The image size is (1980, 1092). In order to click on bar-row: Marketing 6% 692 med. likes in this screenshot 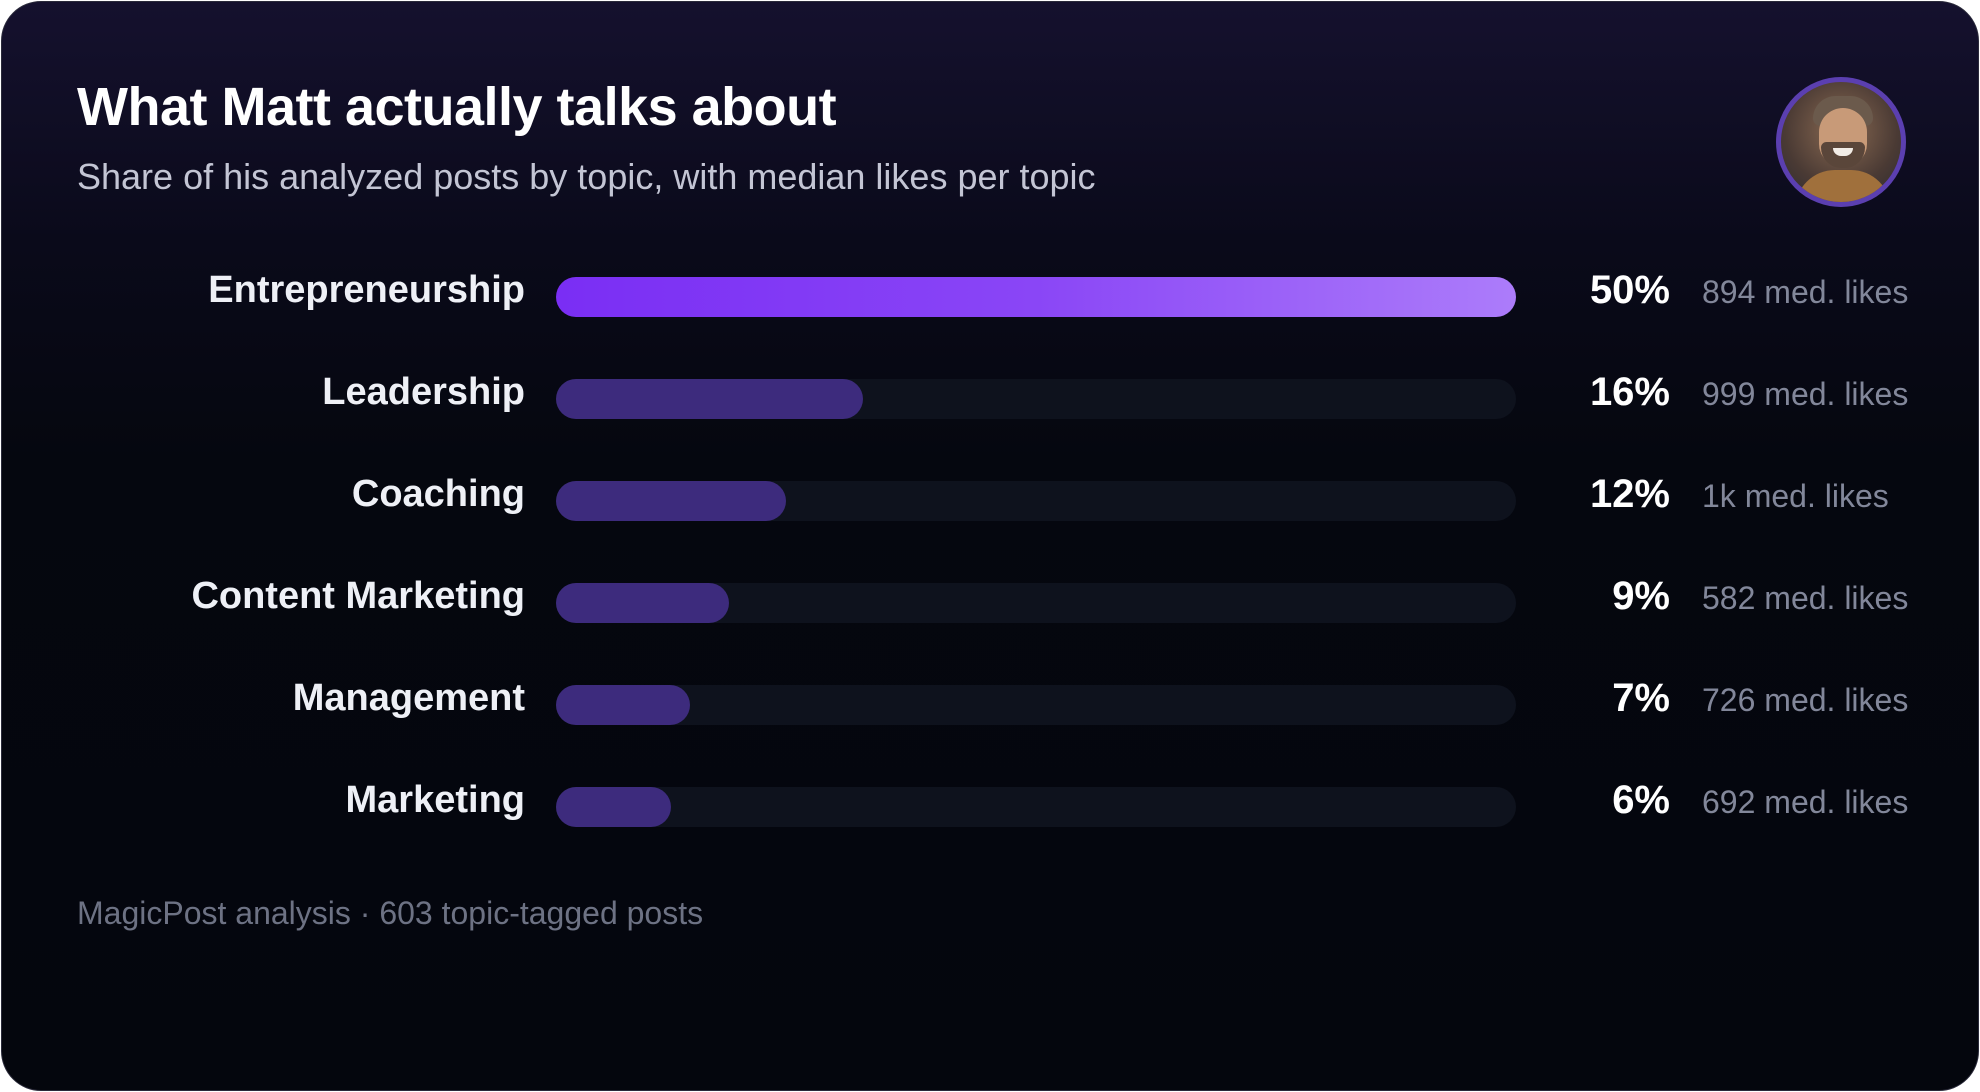, I will do `click(990, 802)`.